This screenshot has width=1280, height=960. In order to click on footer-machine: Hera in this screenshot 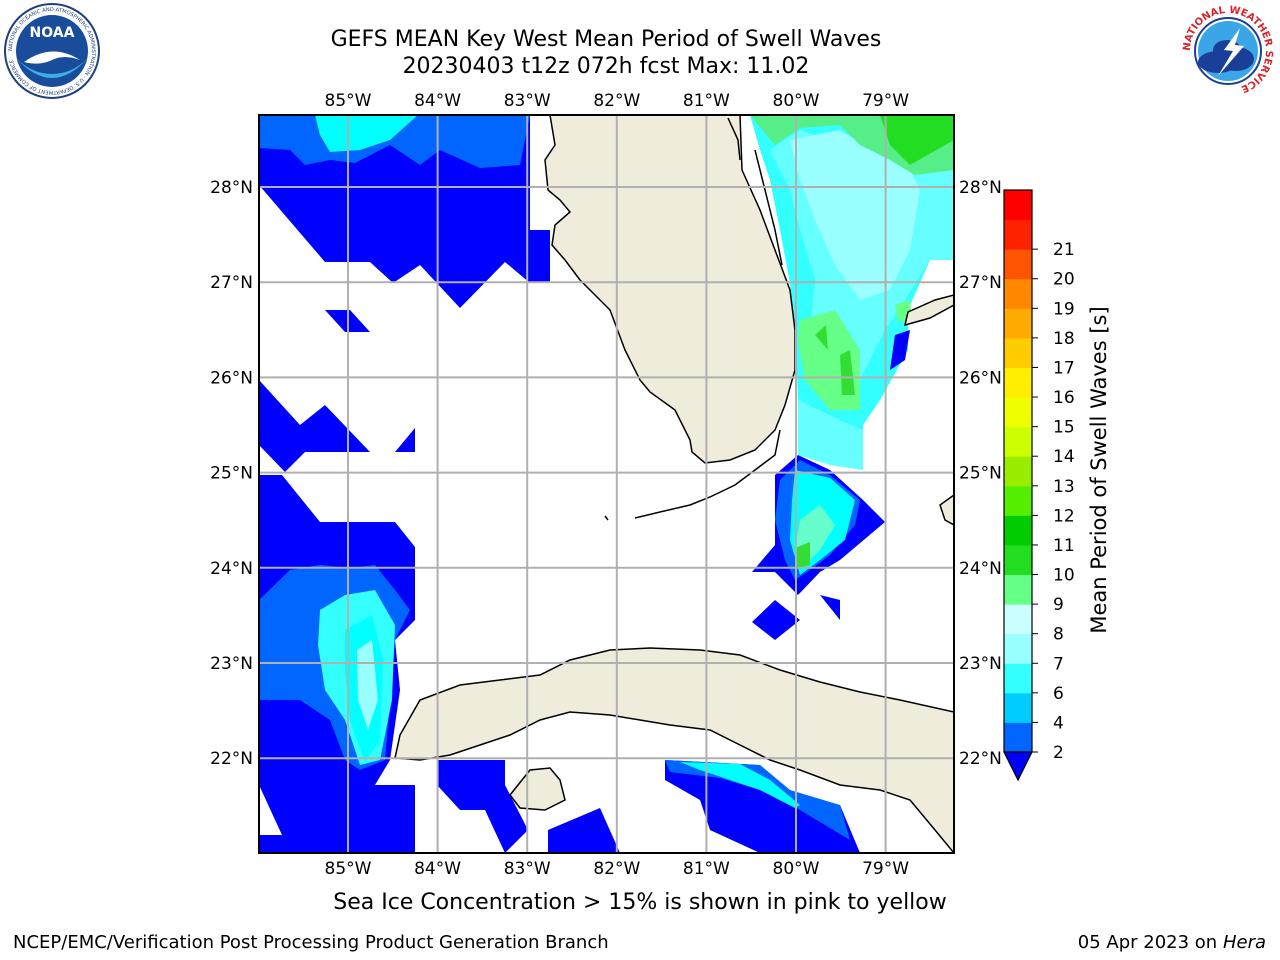, I will do `click(1244, 942)`.